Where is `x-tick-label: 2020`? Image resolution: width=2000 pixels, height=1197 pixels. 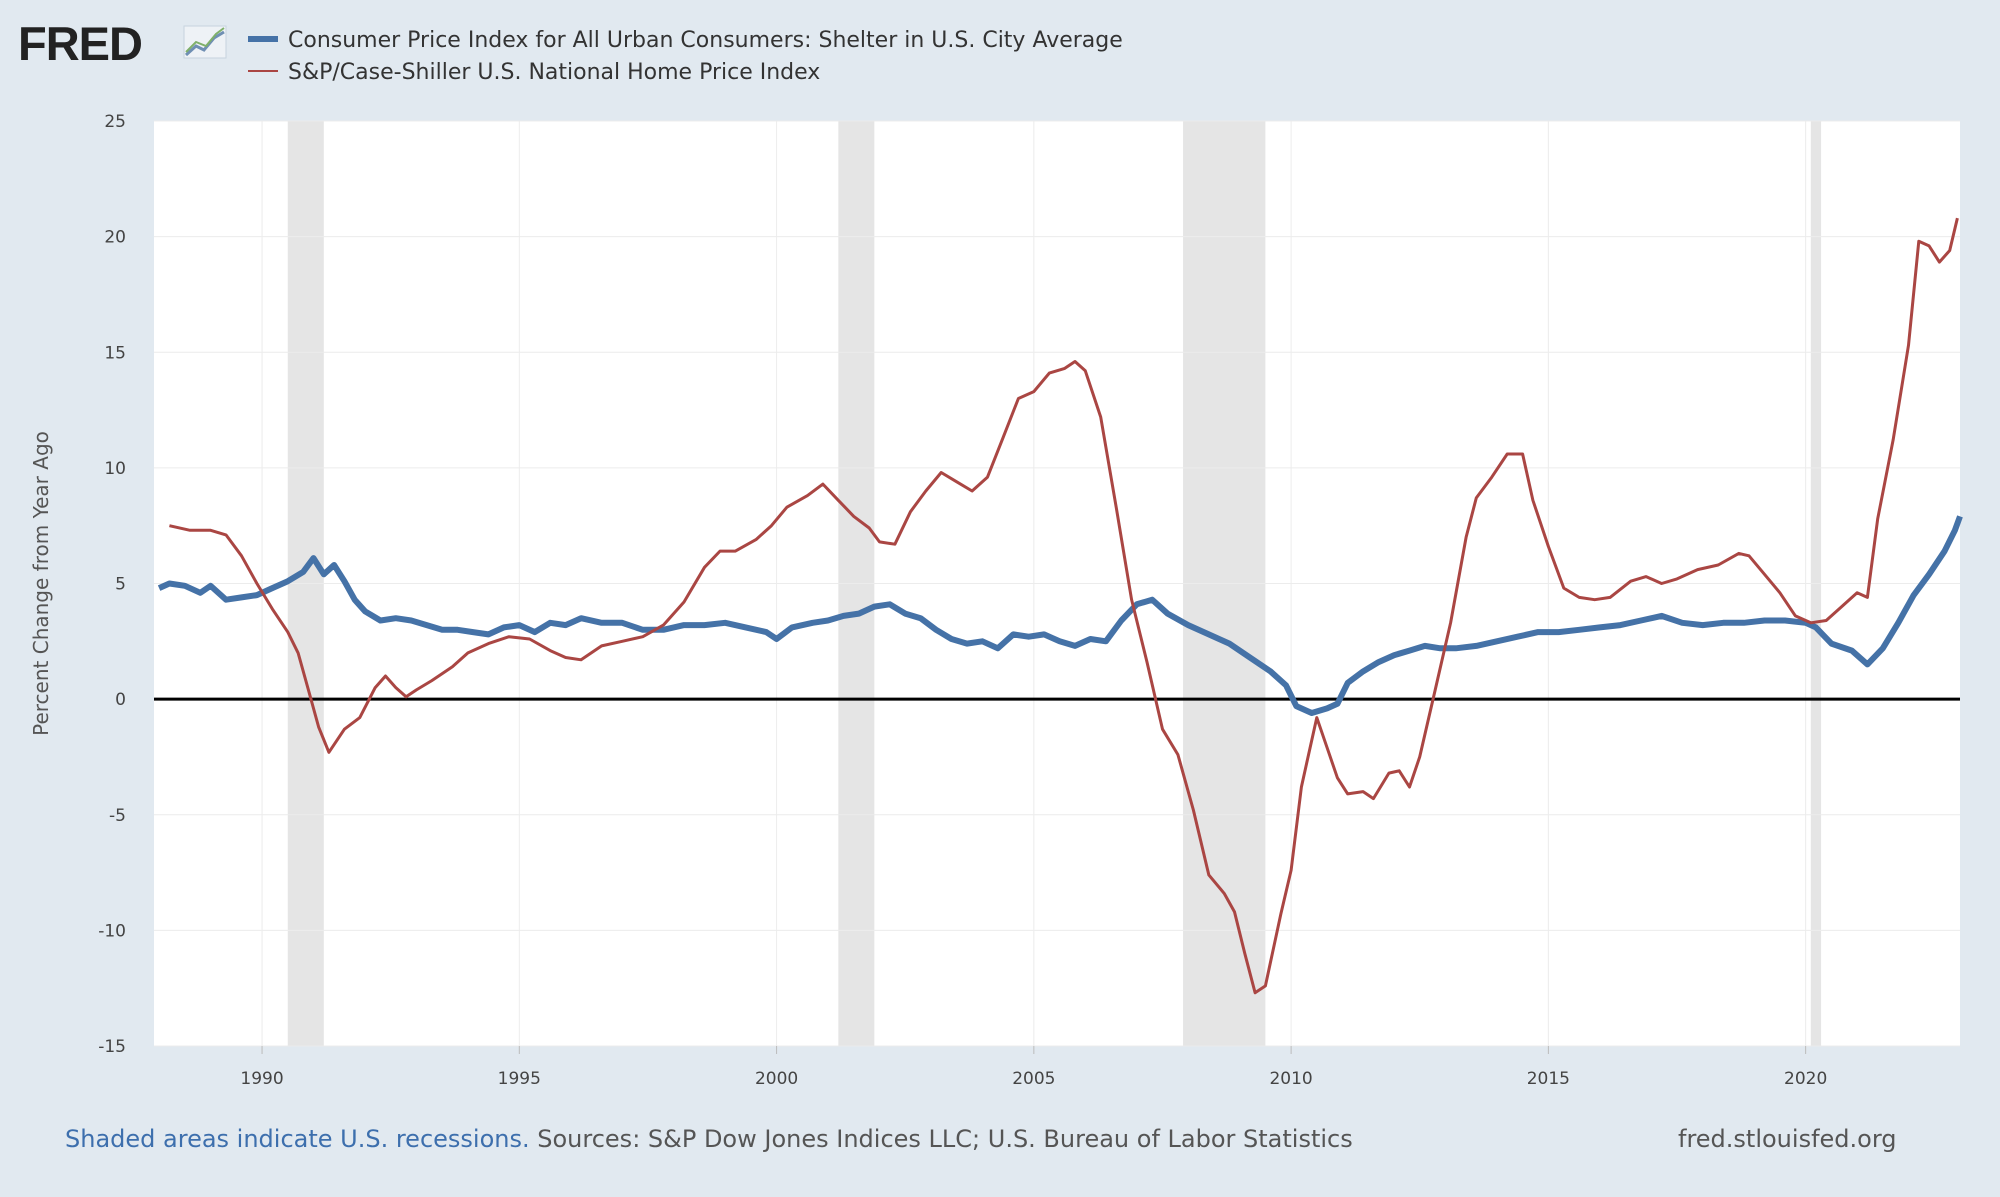
x-tick-label: 2020 is located at coordinates (1805, 1079).